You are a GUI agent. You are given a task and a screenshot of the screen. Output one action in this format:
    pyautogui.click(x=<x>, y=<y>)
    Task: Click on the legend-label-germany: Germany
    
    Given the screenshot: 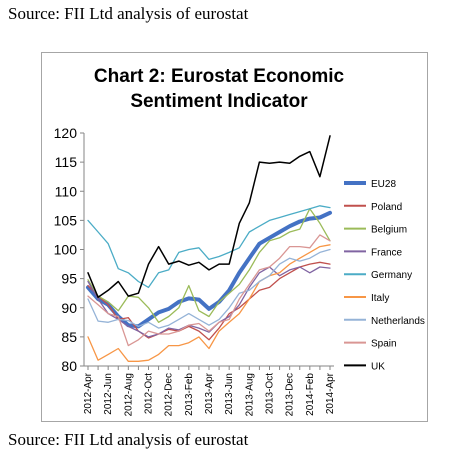 What is the action you would take?
    pyautogui.click(x=391, y=275)
    